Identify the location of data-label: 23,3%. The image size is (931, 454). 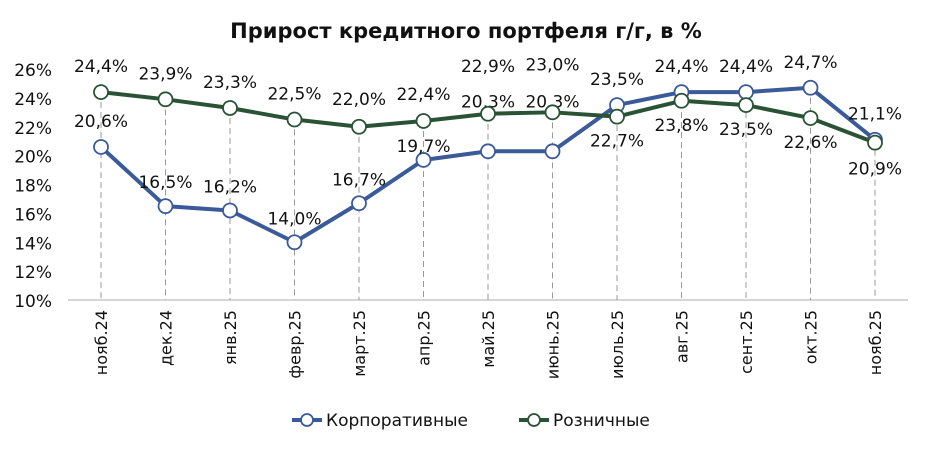
(230, 83).